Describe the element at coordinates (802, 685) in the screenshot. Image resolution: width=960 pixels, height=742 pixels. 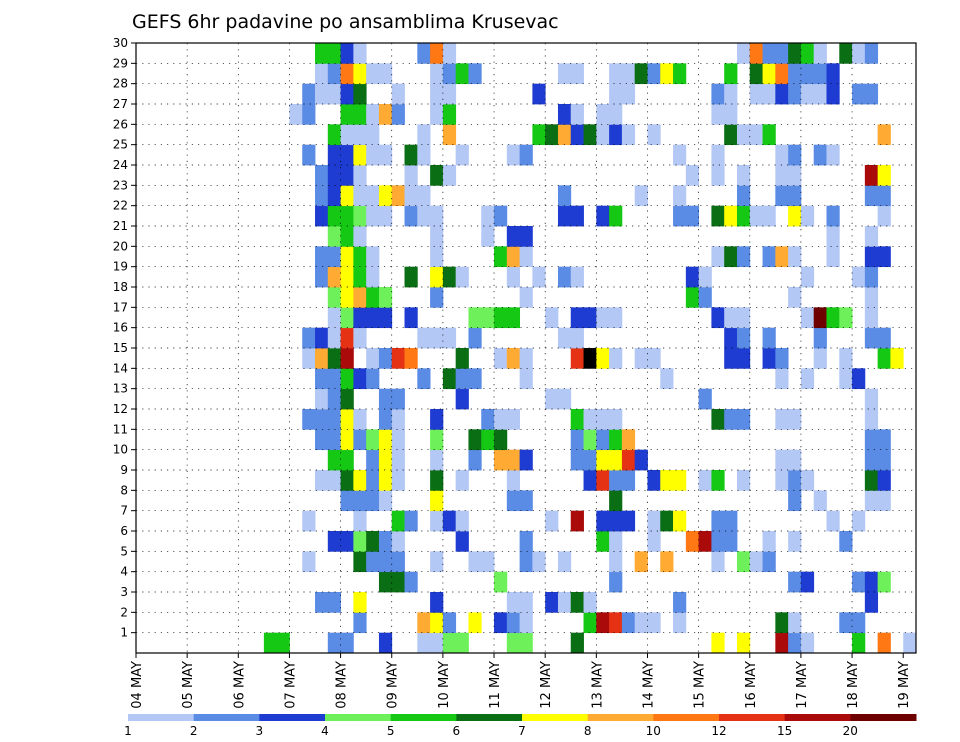
I see `x-tick-label: 17 MAY` at that location.